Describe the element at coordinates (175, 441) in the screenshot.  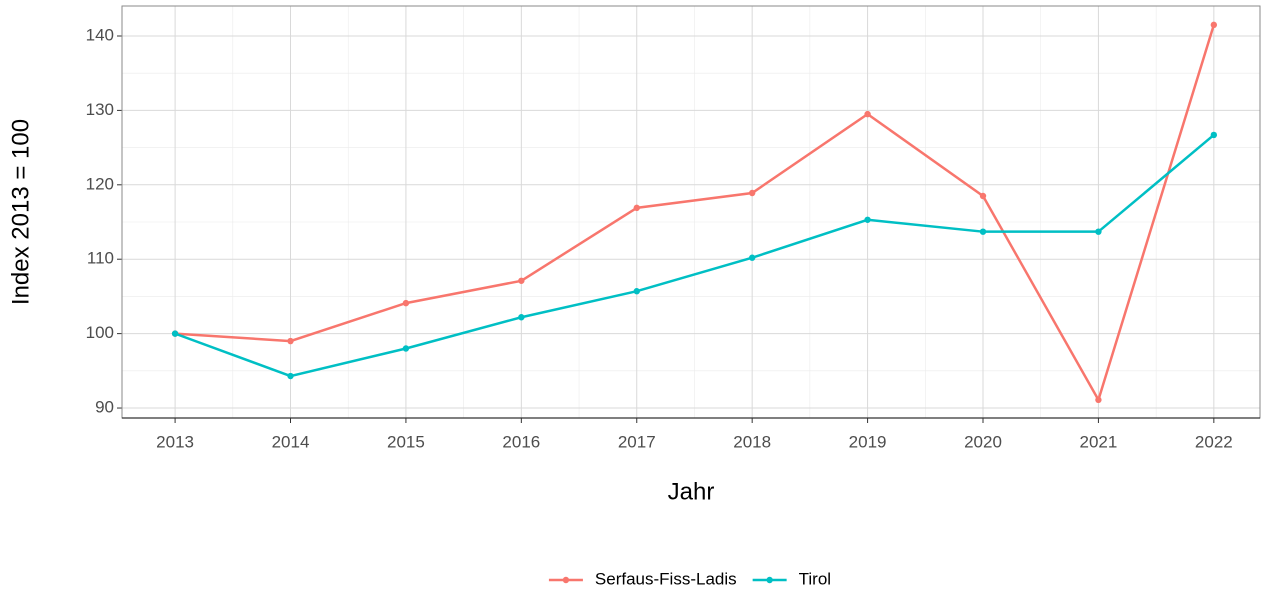
I see `x-tick-label: 2013` at that location.